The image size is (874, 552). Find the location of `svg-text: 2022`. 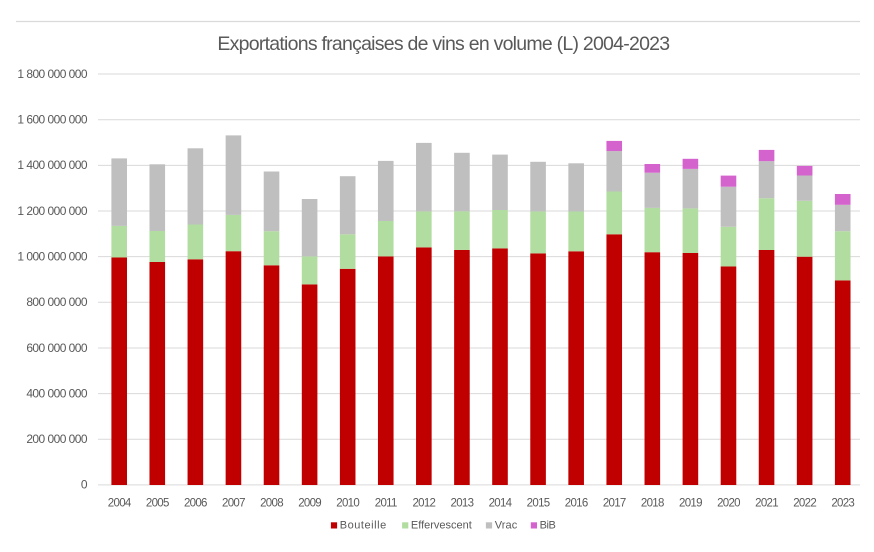

svg-text: 2022 is located at coordinates (804, 503).